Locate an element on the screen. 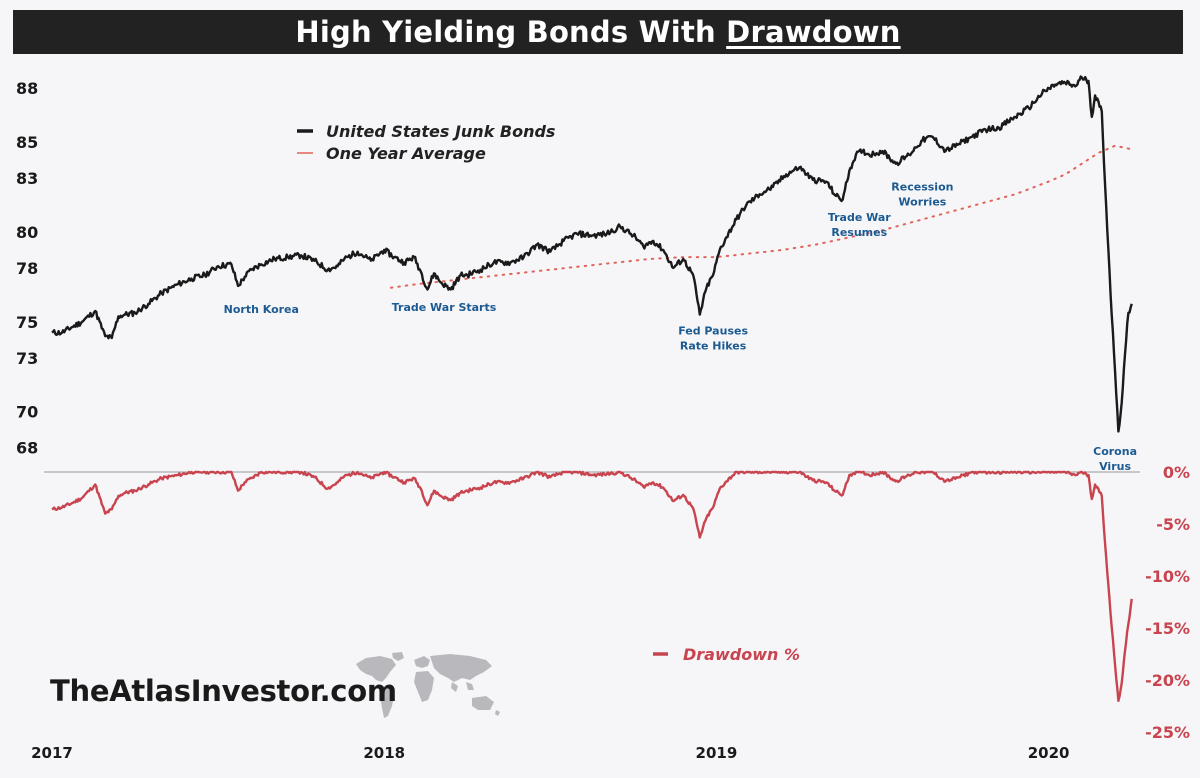 The width and height of the screenshot is (1200, 778). legend-bottom: Drawdown % is located at coordinates (726, 654).